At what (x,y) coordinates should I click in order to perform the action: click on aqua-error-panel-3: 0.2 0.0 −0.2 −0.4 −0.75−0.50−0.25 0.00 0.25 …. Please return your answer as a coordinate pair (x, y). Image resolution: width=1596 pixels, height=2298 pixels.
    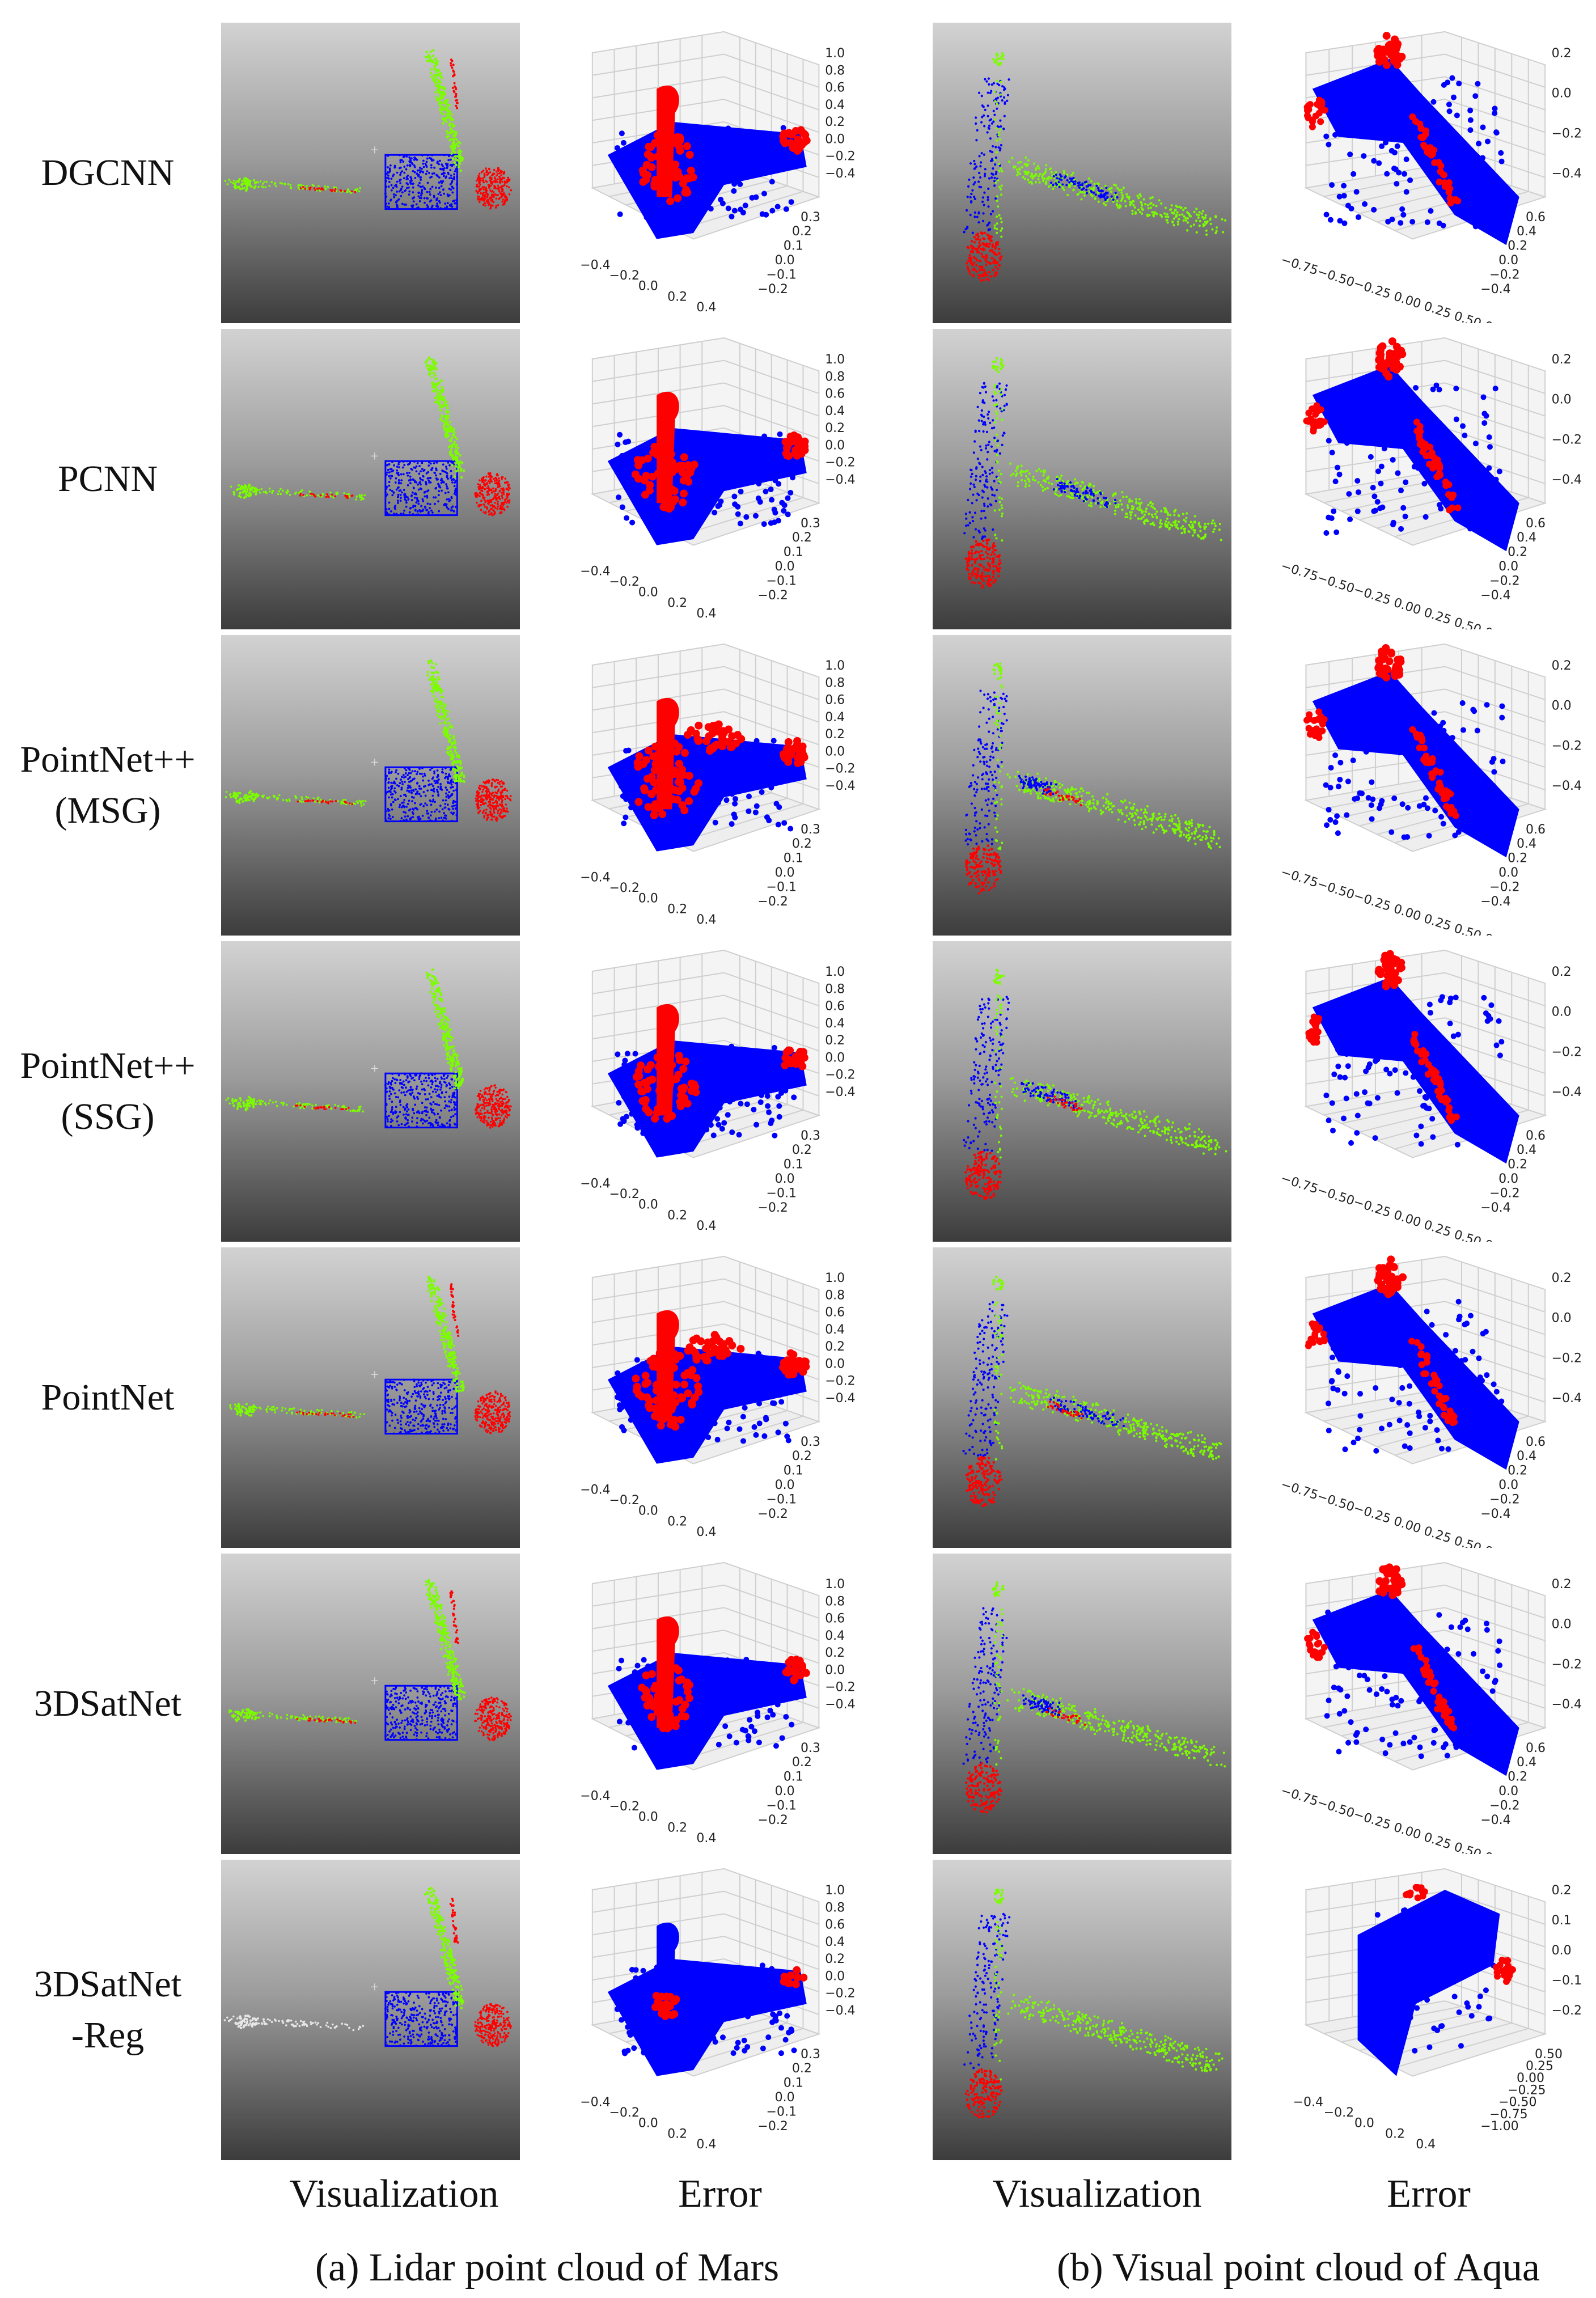
    Looking at the image, I should click on (1428, 1091).